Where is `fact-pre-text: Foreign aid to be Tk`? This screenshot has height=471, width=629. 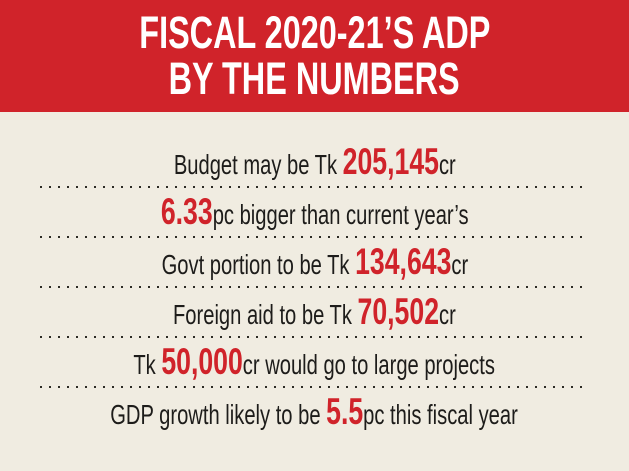
fact-pre-text: Foreign aid to be Tk is located at coordinates (265, 314).